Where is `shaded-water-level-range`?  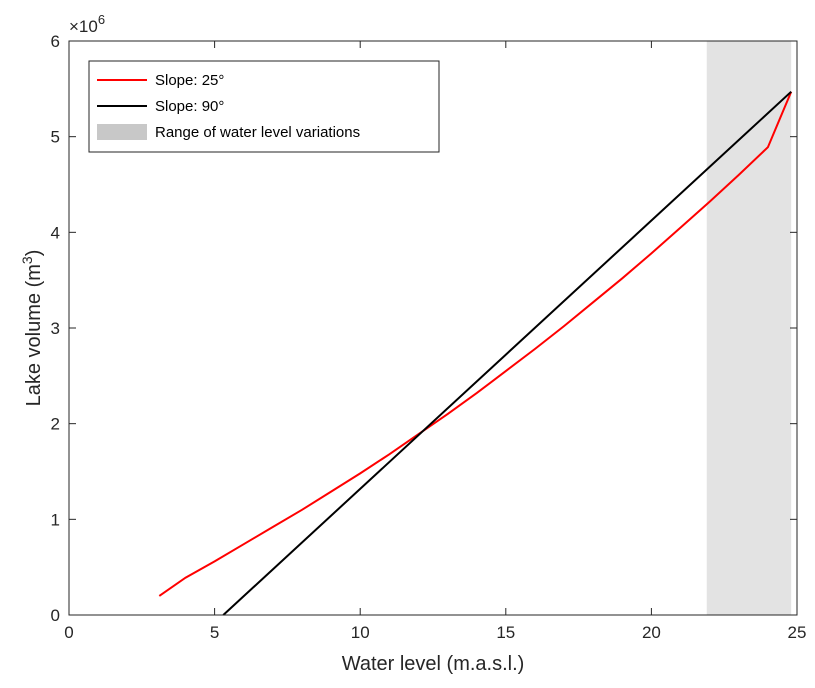 shaded-water-level-range is located at coordinates (749, 328).